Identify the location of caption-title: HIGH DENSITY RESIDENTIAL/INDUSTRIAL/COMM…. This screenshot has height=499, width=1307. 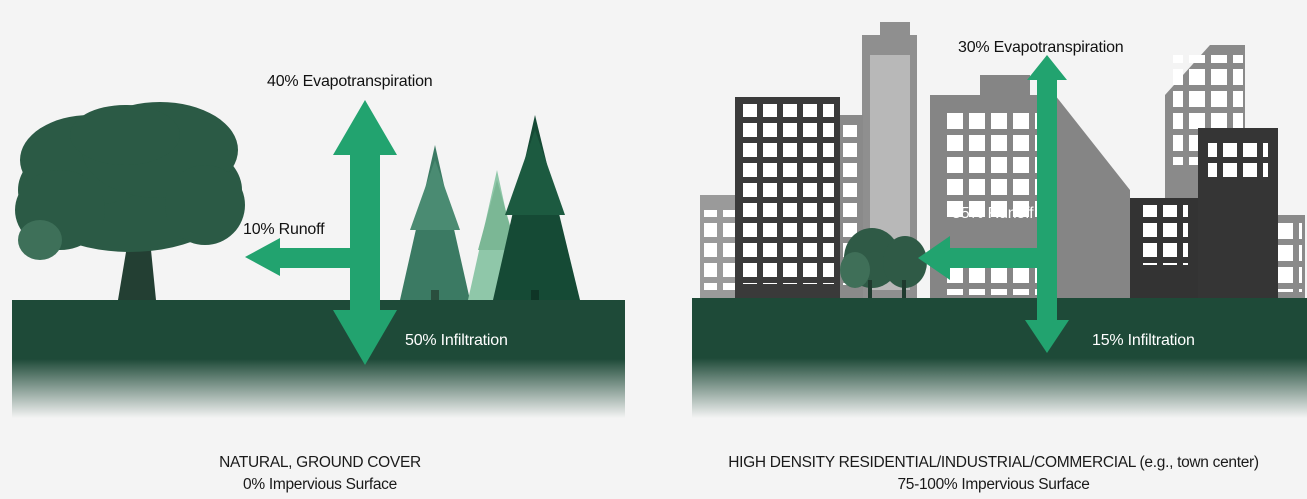
(993, 462).